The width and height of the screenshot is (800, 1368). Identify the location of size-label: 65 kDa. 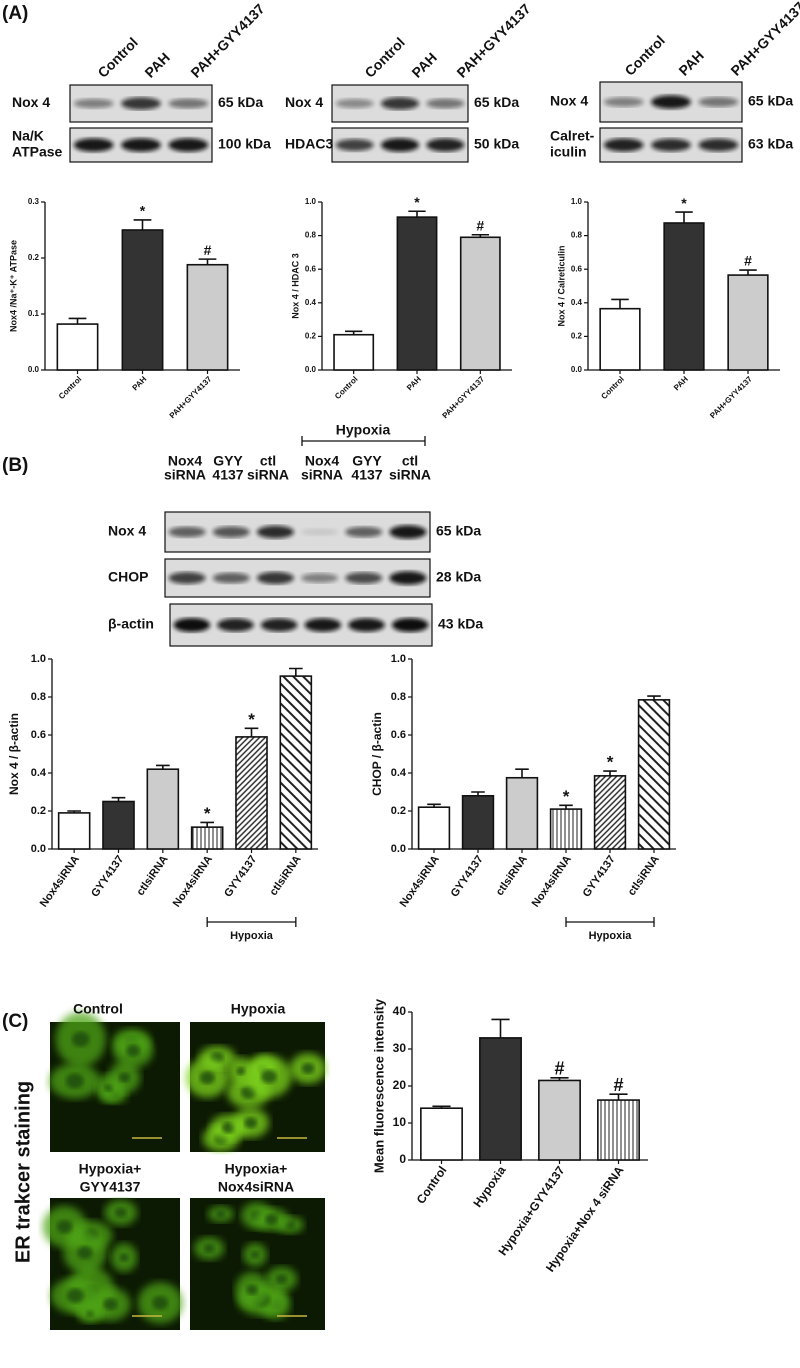
(496, 102).